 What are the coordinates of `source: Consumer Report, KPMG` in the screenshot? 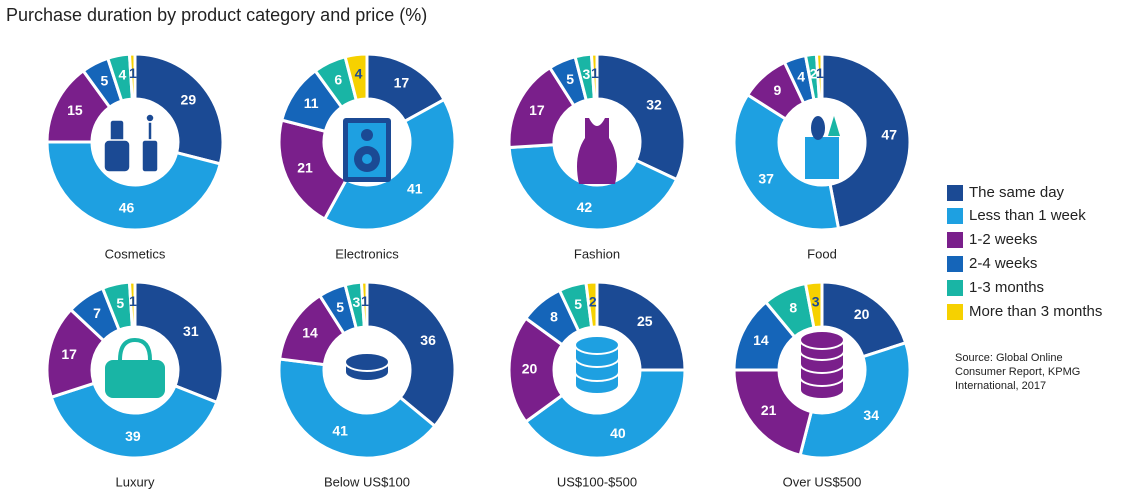 It's located at (1017, 372).